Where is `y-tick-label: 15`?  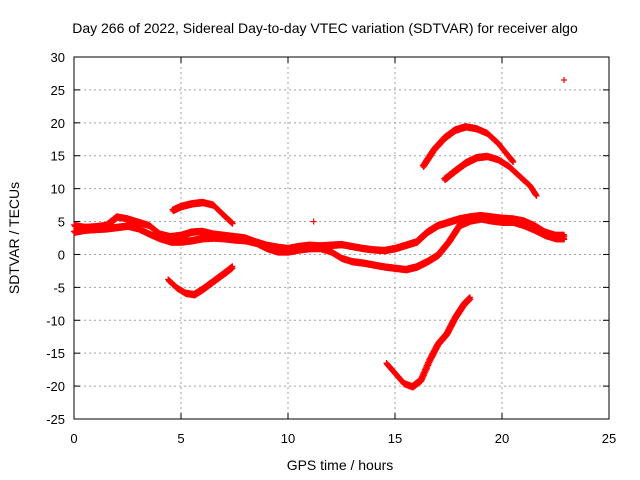 y-tick-label: 15 is located at coordinates (58, 156).